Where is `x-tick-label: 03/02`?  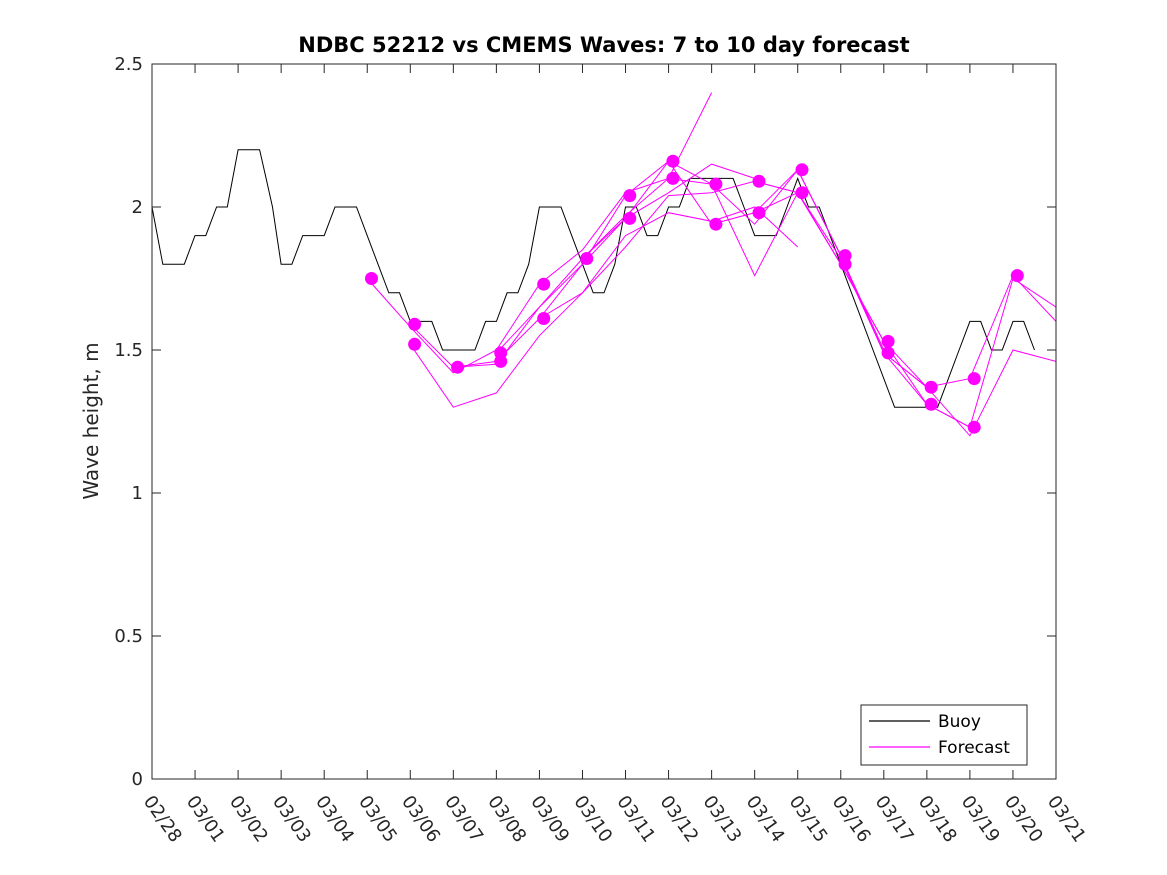
x-tick-label: 03/02 is located at coordinates (248, 819).